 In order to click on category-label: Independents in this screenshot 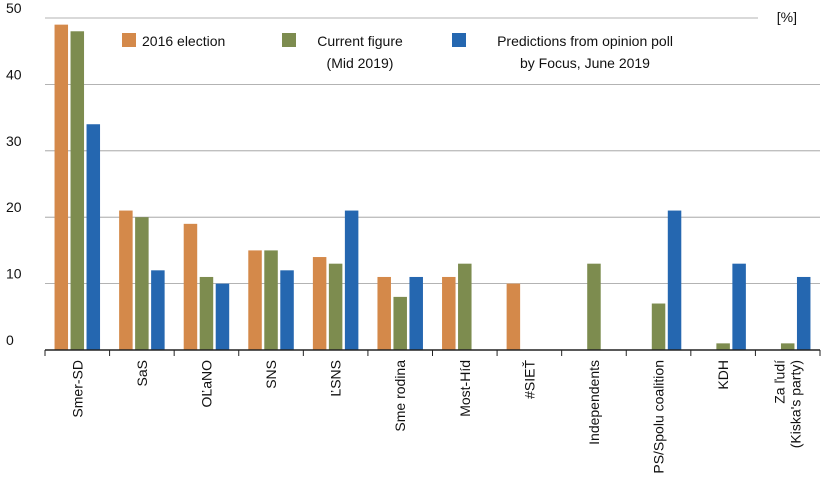, I will do `click(594, 402)`.